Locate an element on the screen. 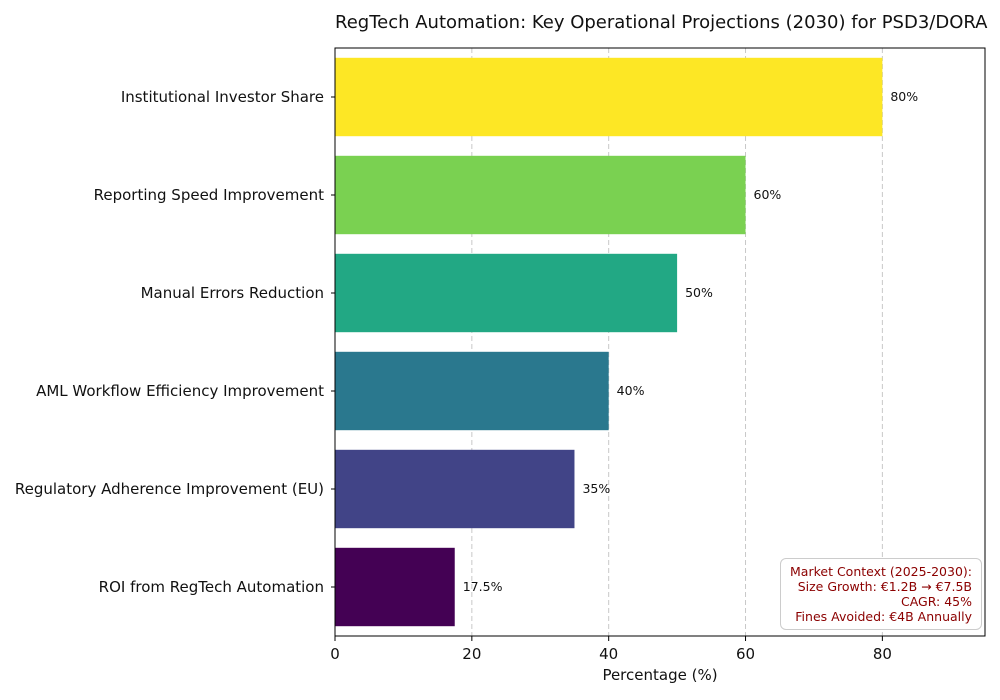 The width and height of the screenshot is (1000, 700). x-tick-label: 80 is located at coordinates (882, 654).